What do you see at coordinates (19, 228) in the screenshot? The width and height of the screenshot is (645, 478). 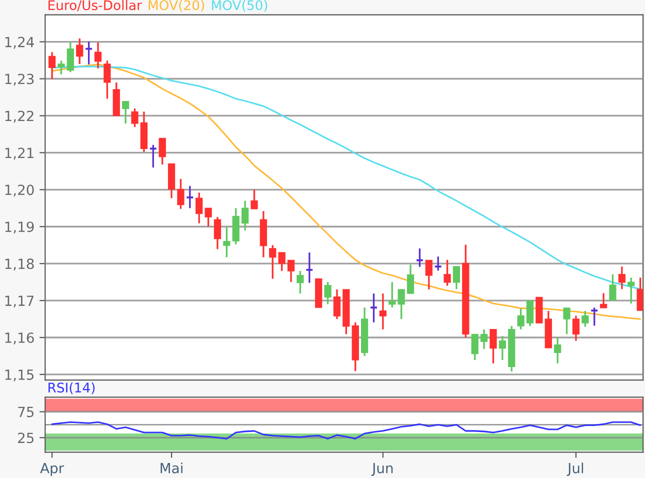 I see `y-tick-label: 1,19` at bounding box center [19, 228].